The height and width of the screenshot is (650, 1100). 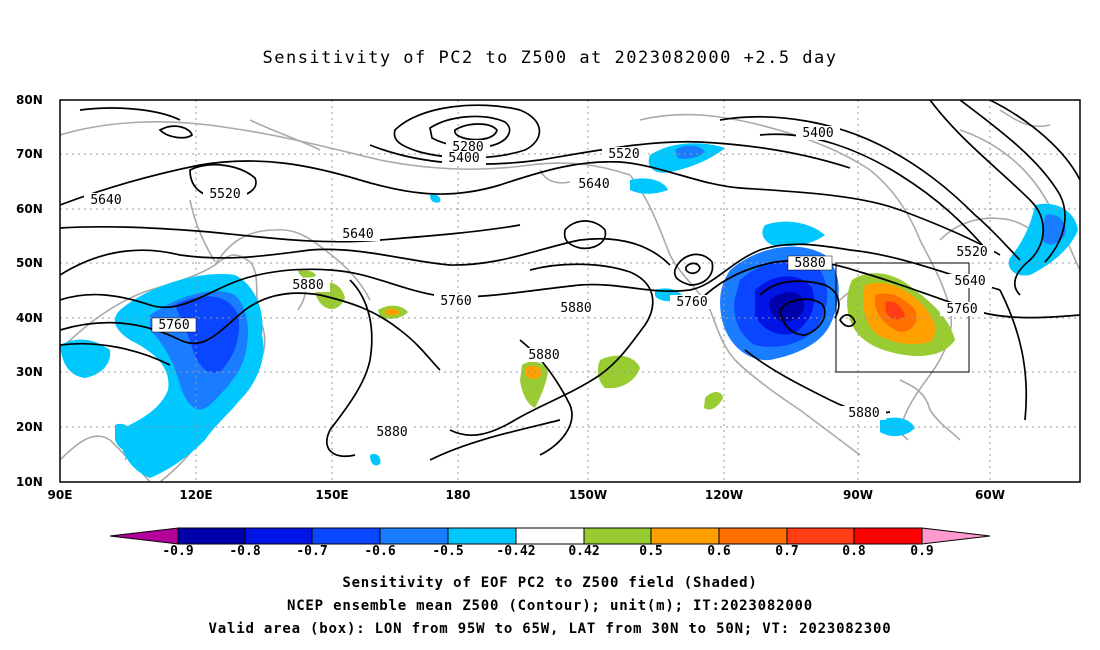 What do you see at coordinates (956, 536) in the screenshot?
I see `colorbar-max-triangle` at bounding box center [956, 536].